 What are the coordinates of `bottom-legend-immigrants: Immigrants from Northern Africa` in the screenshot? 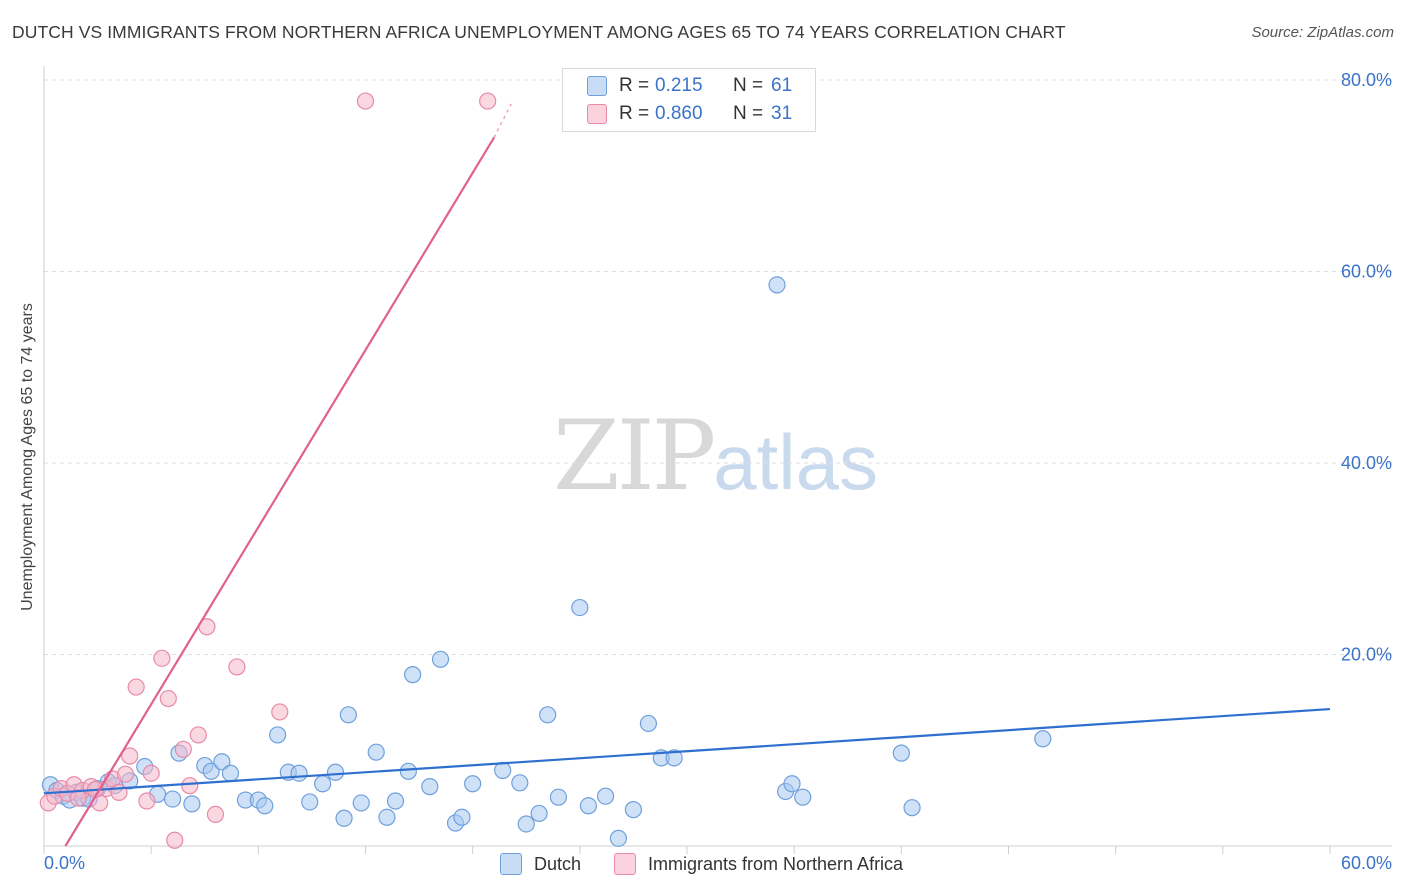 It's located at (758, 864).